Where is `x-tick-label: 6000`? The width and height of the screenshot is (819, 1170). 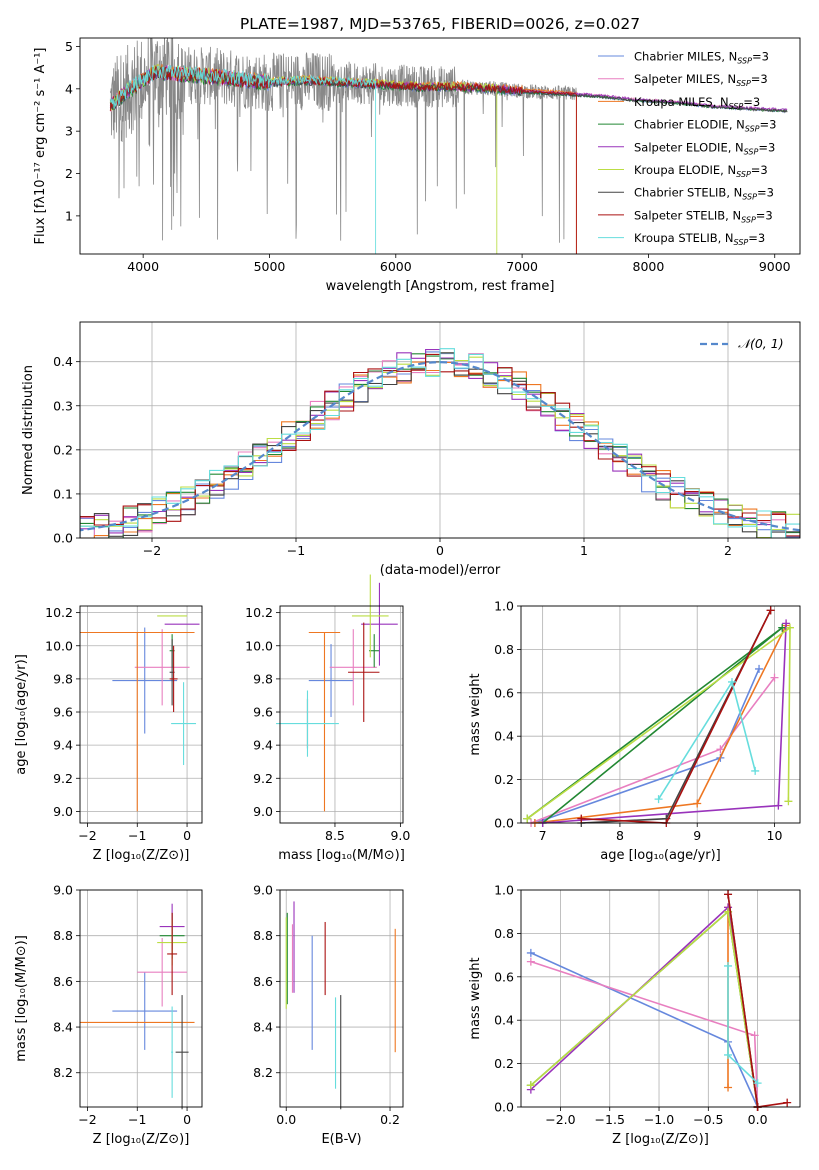
x-tick-label: 6000 is located at coordinates (396, 266).